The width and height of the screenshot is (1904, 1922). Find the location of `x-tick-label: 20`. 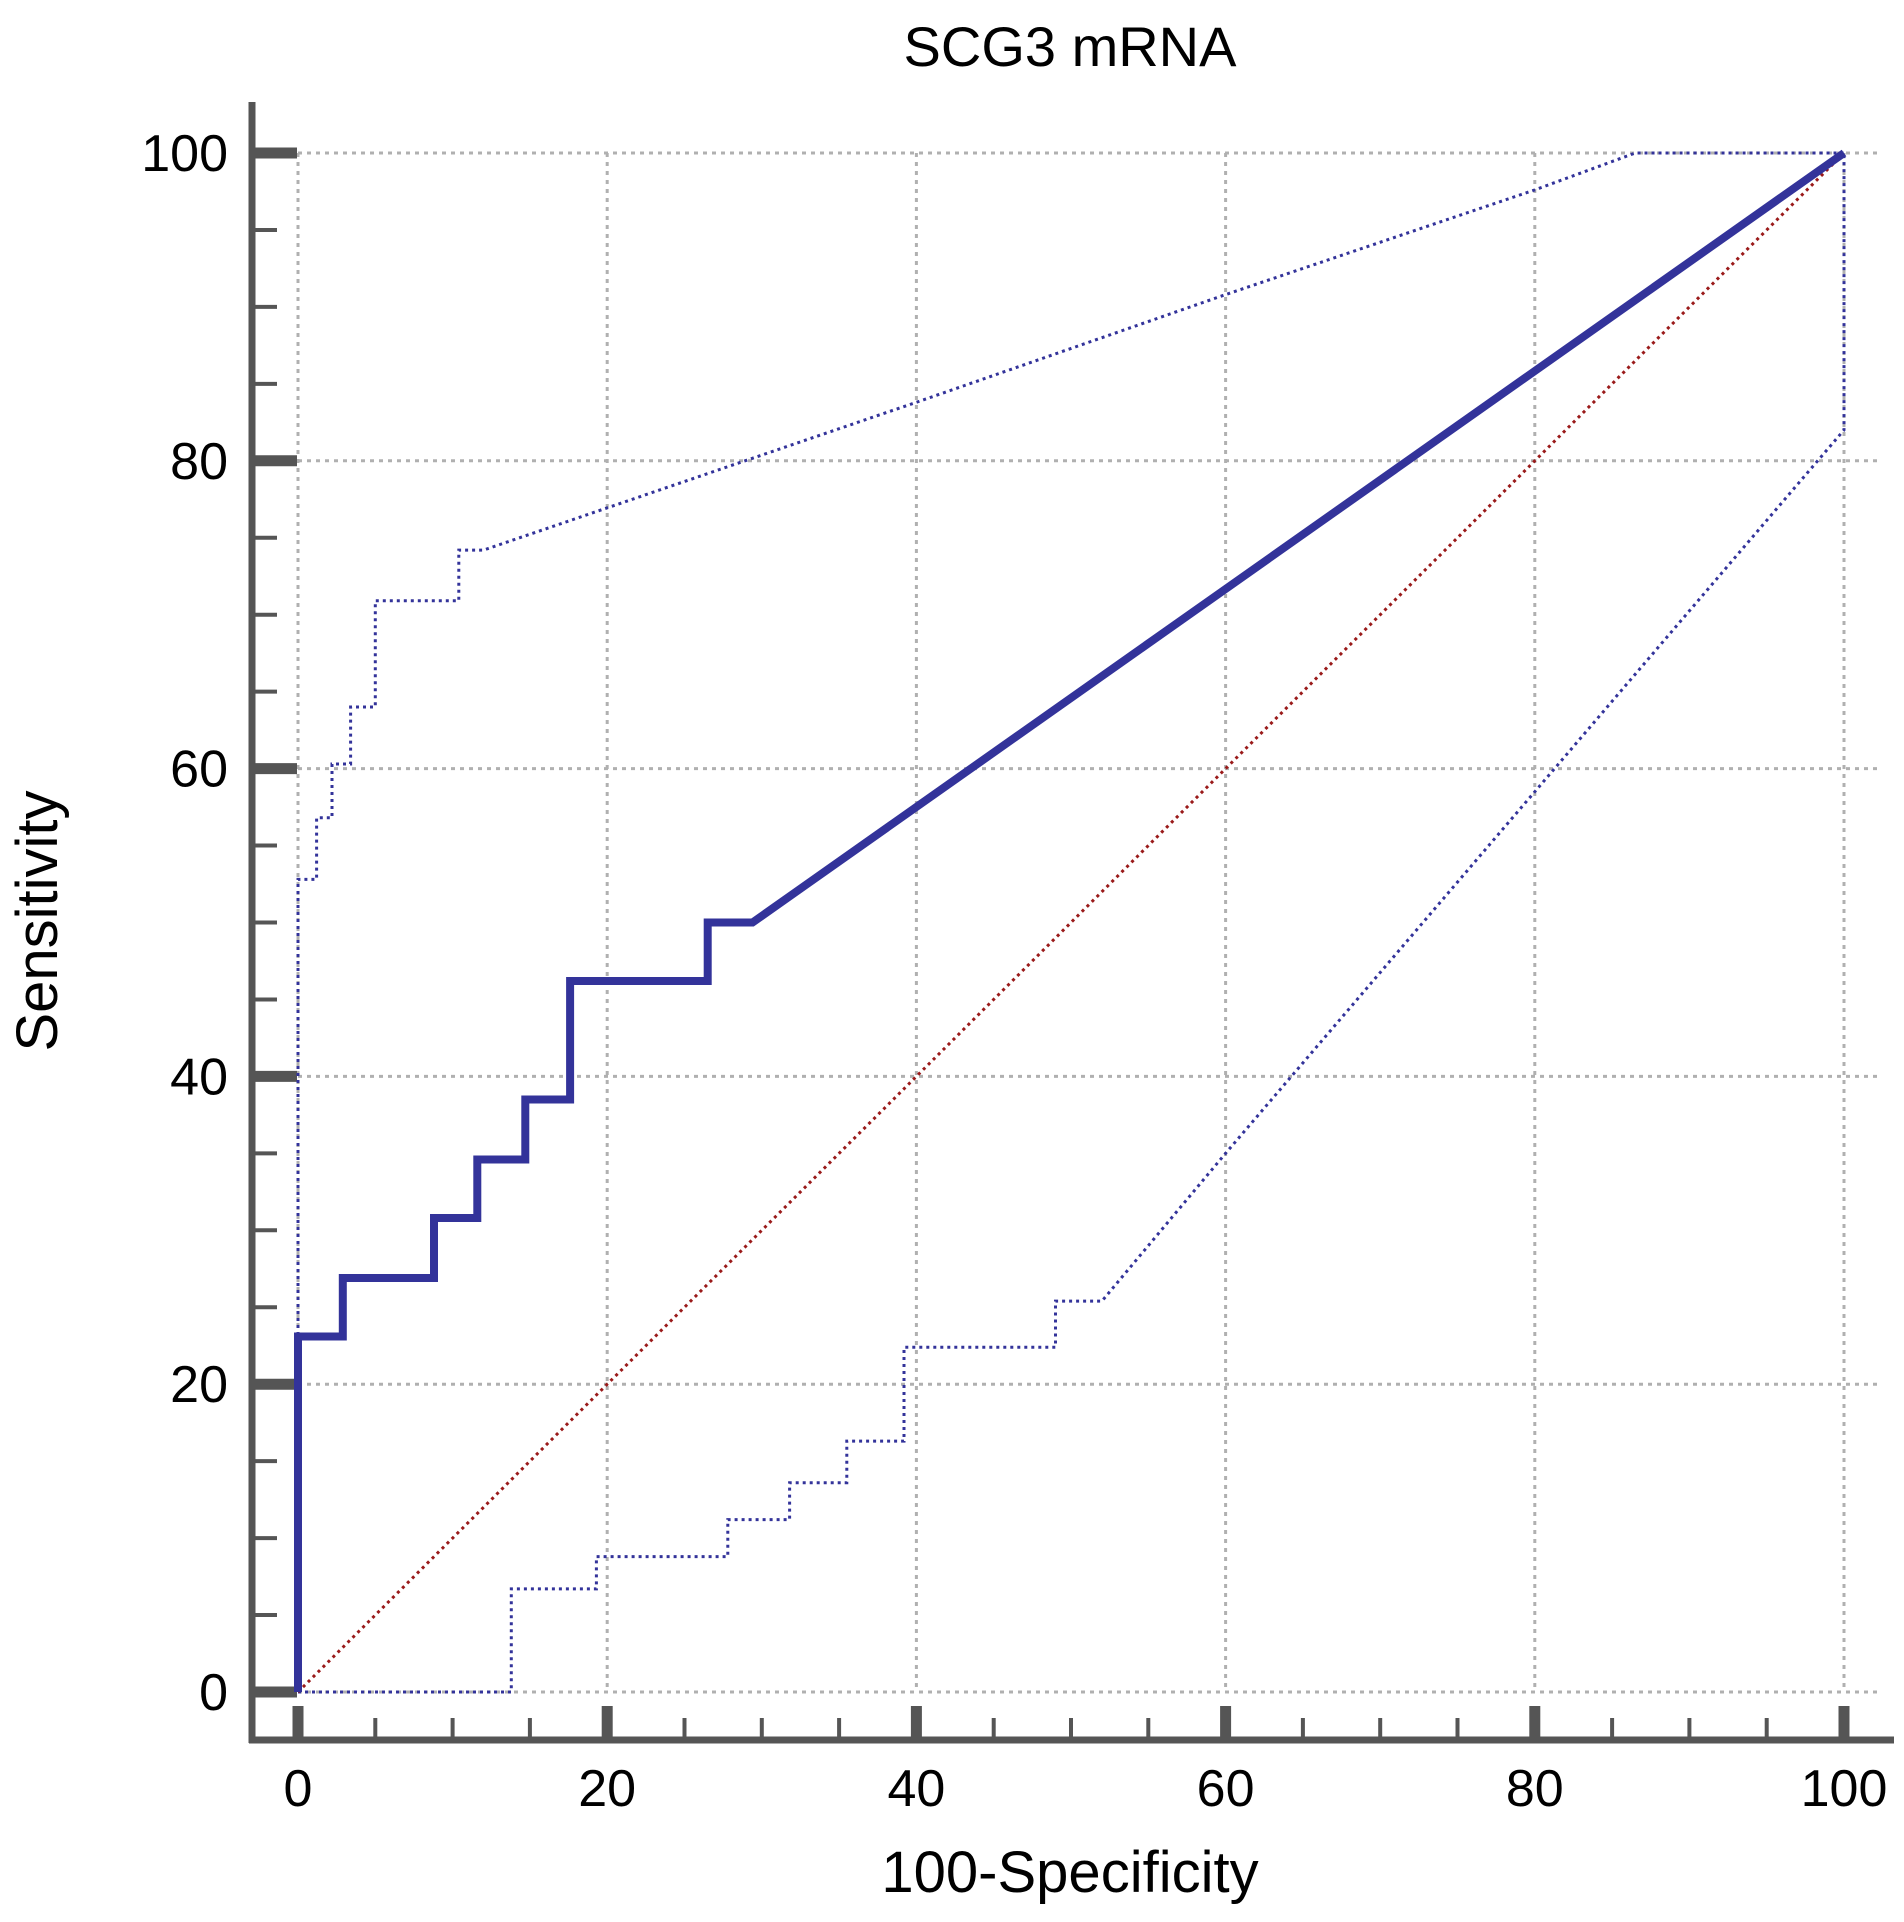

x-tick-label: 20 is located at coordinates (607, 1789).